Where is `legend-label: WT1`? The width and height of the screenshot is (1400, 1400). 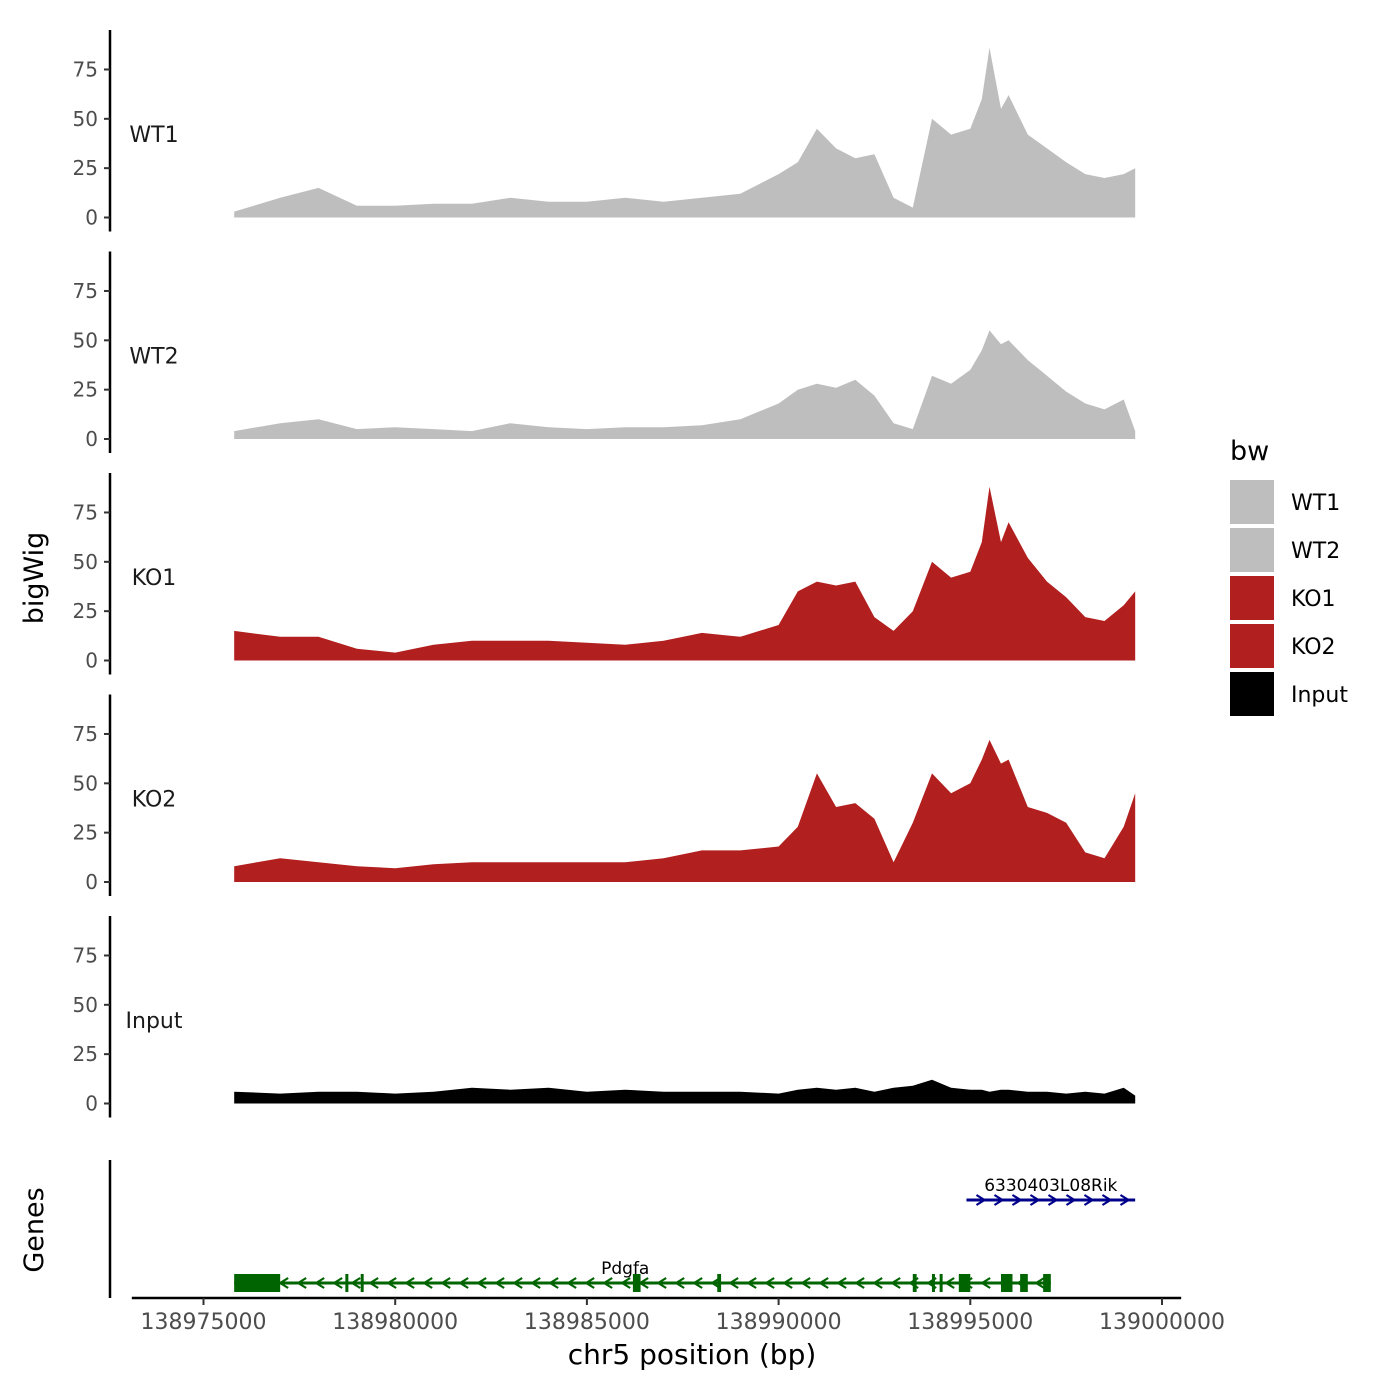
legend-label: WT1 is located at coordinates (1315, 503).